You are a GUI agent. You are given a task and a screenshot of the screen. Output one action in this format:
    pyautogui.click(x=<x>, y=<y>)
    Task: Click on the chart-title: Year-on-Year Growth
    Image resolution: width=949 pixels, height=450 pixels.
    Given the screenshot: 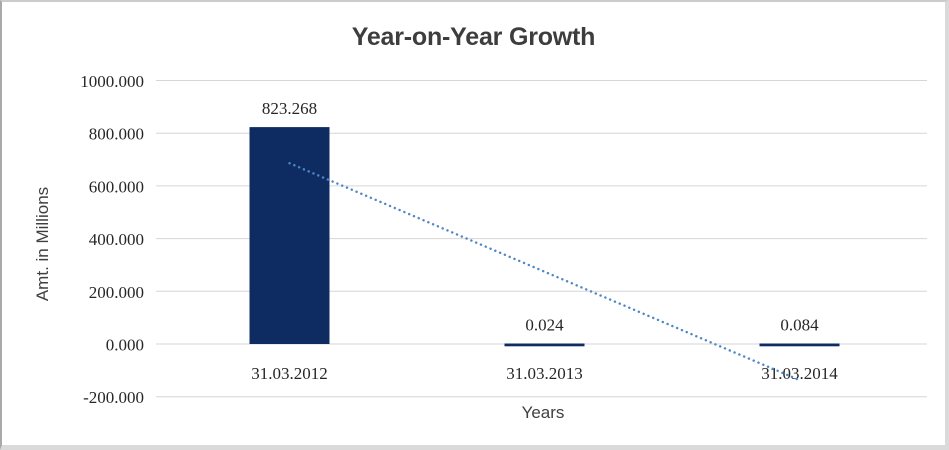 What is the action you would take?
    pyautogui.click(x=473, y=37)
    